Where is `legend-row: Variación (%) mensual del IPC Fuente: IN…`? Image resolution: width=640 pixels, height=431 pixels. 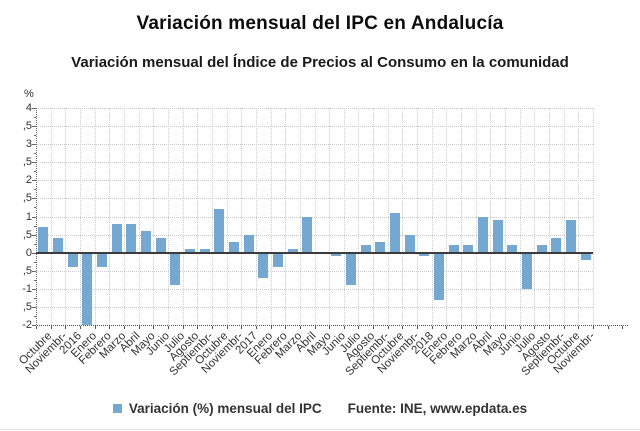 legend-row: Variación (%) mensual del IPC Fuente: IN… is located at coordinates (320, 408).